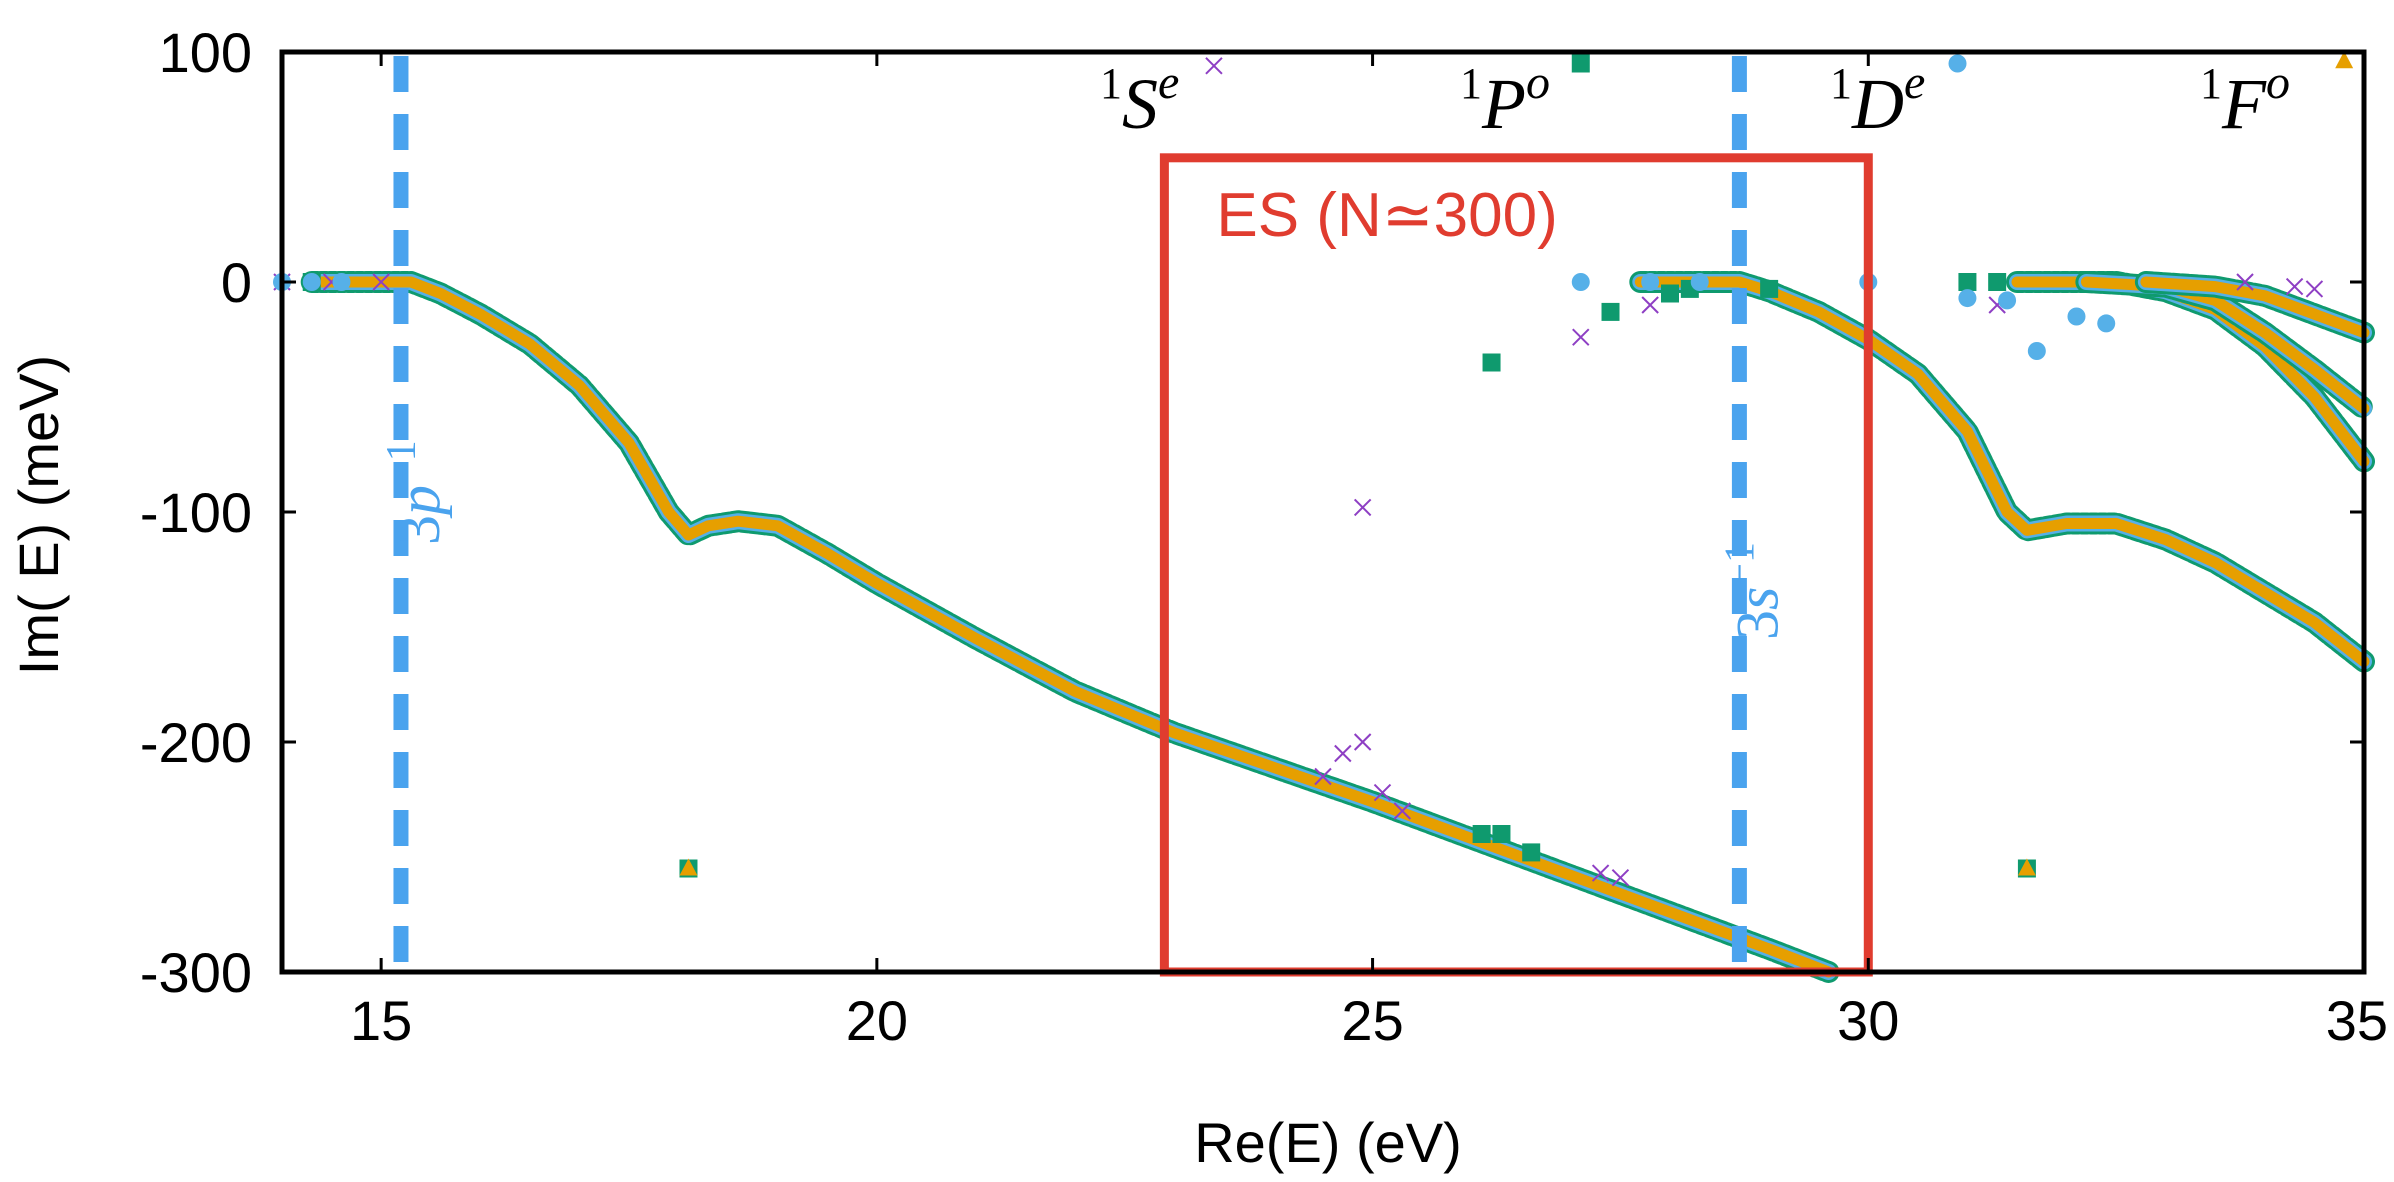 The image size is (2394, 1182). What do you see at coordinates (1877, 104) in the screenshot?
I see `symmetry-label-letter: D` at bounding box center [1877, 104].